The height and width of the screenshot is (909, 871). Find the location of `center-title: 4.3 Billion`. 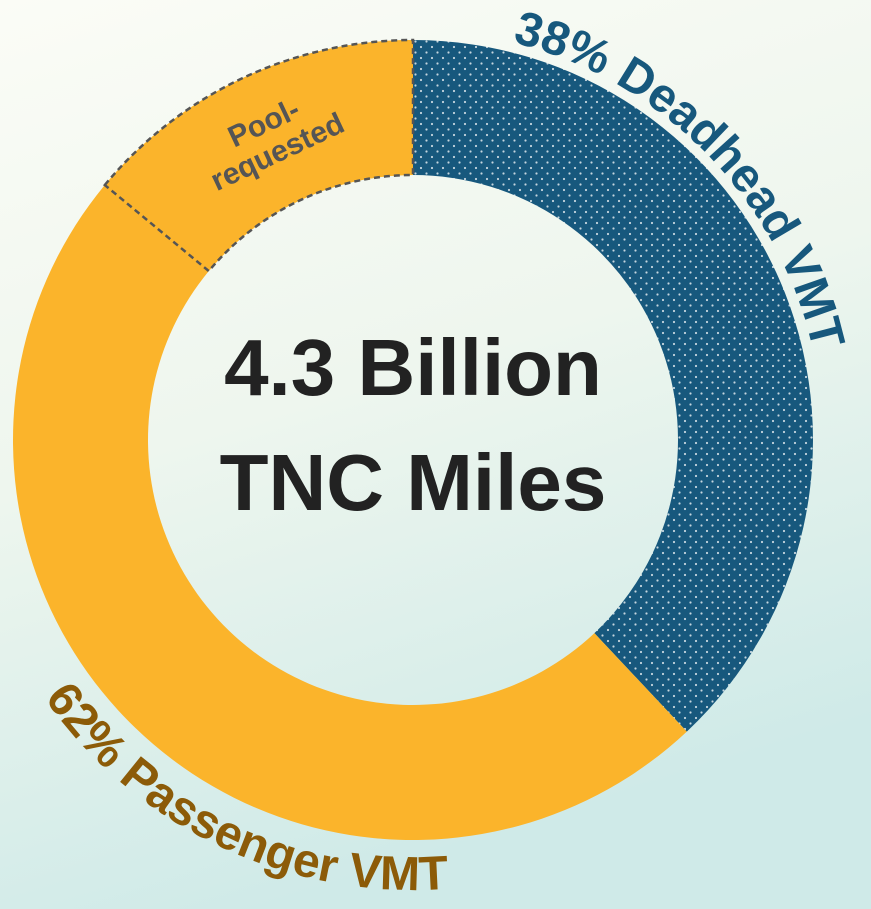

center-title: 4.3 Billion is located at coordinates (413, 367).